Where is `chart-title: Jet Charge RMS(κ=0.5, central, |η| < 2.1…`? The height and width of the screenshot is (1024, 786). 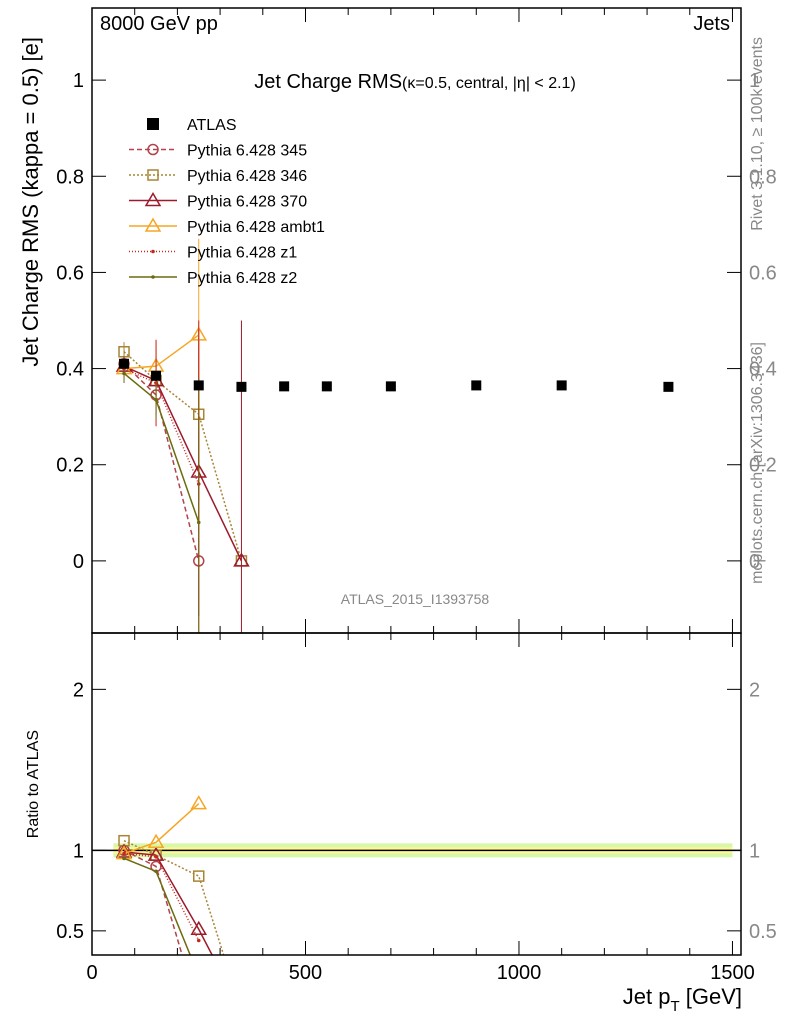 chart-title: Jet Charge RMS(κ=0.5, central, |η| < 2.1… is located at coordinates (415, 82).